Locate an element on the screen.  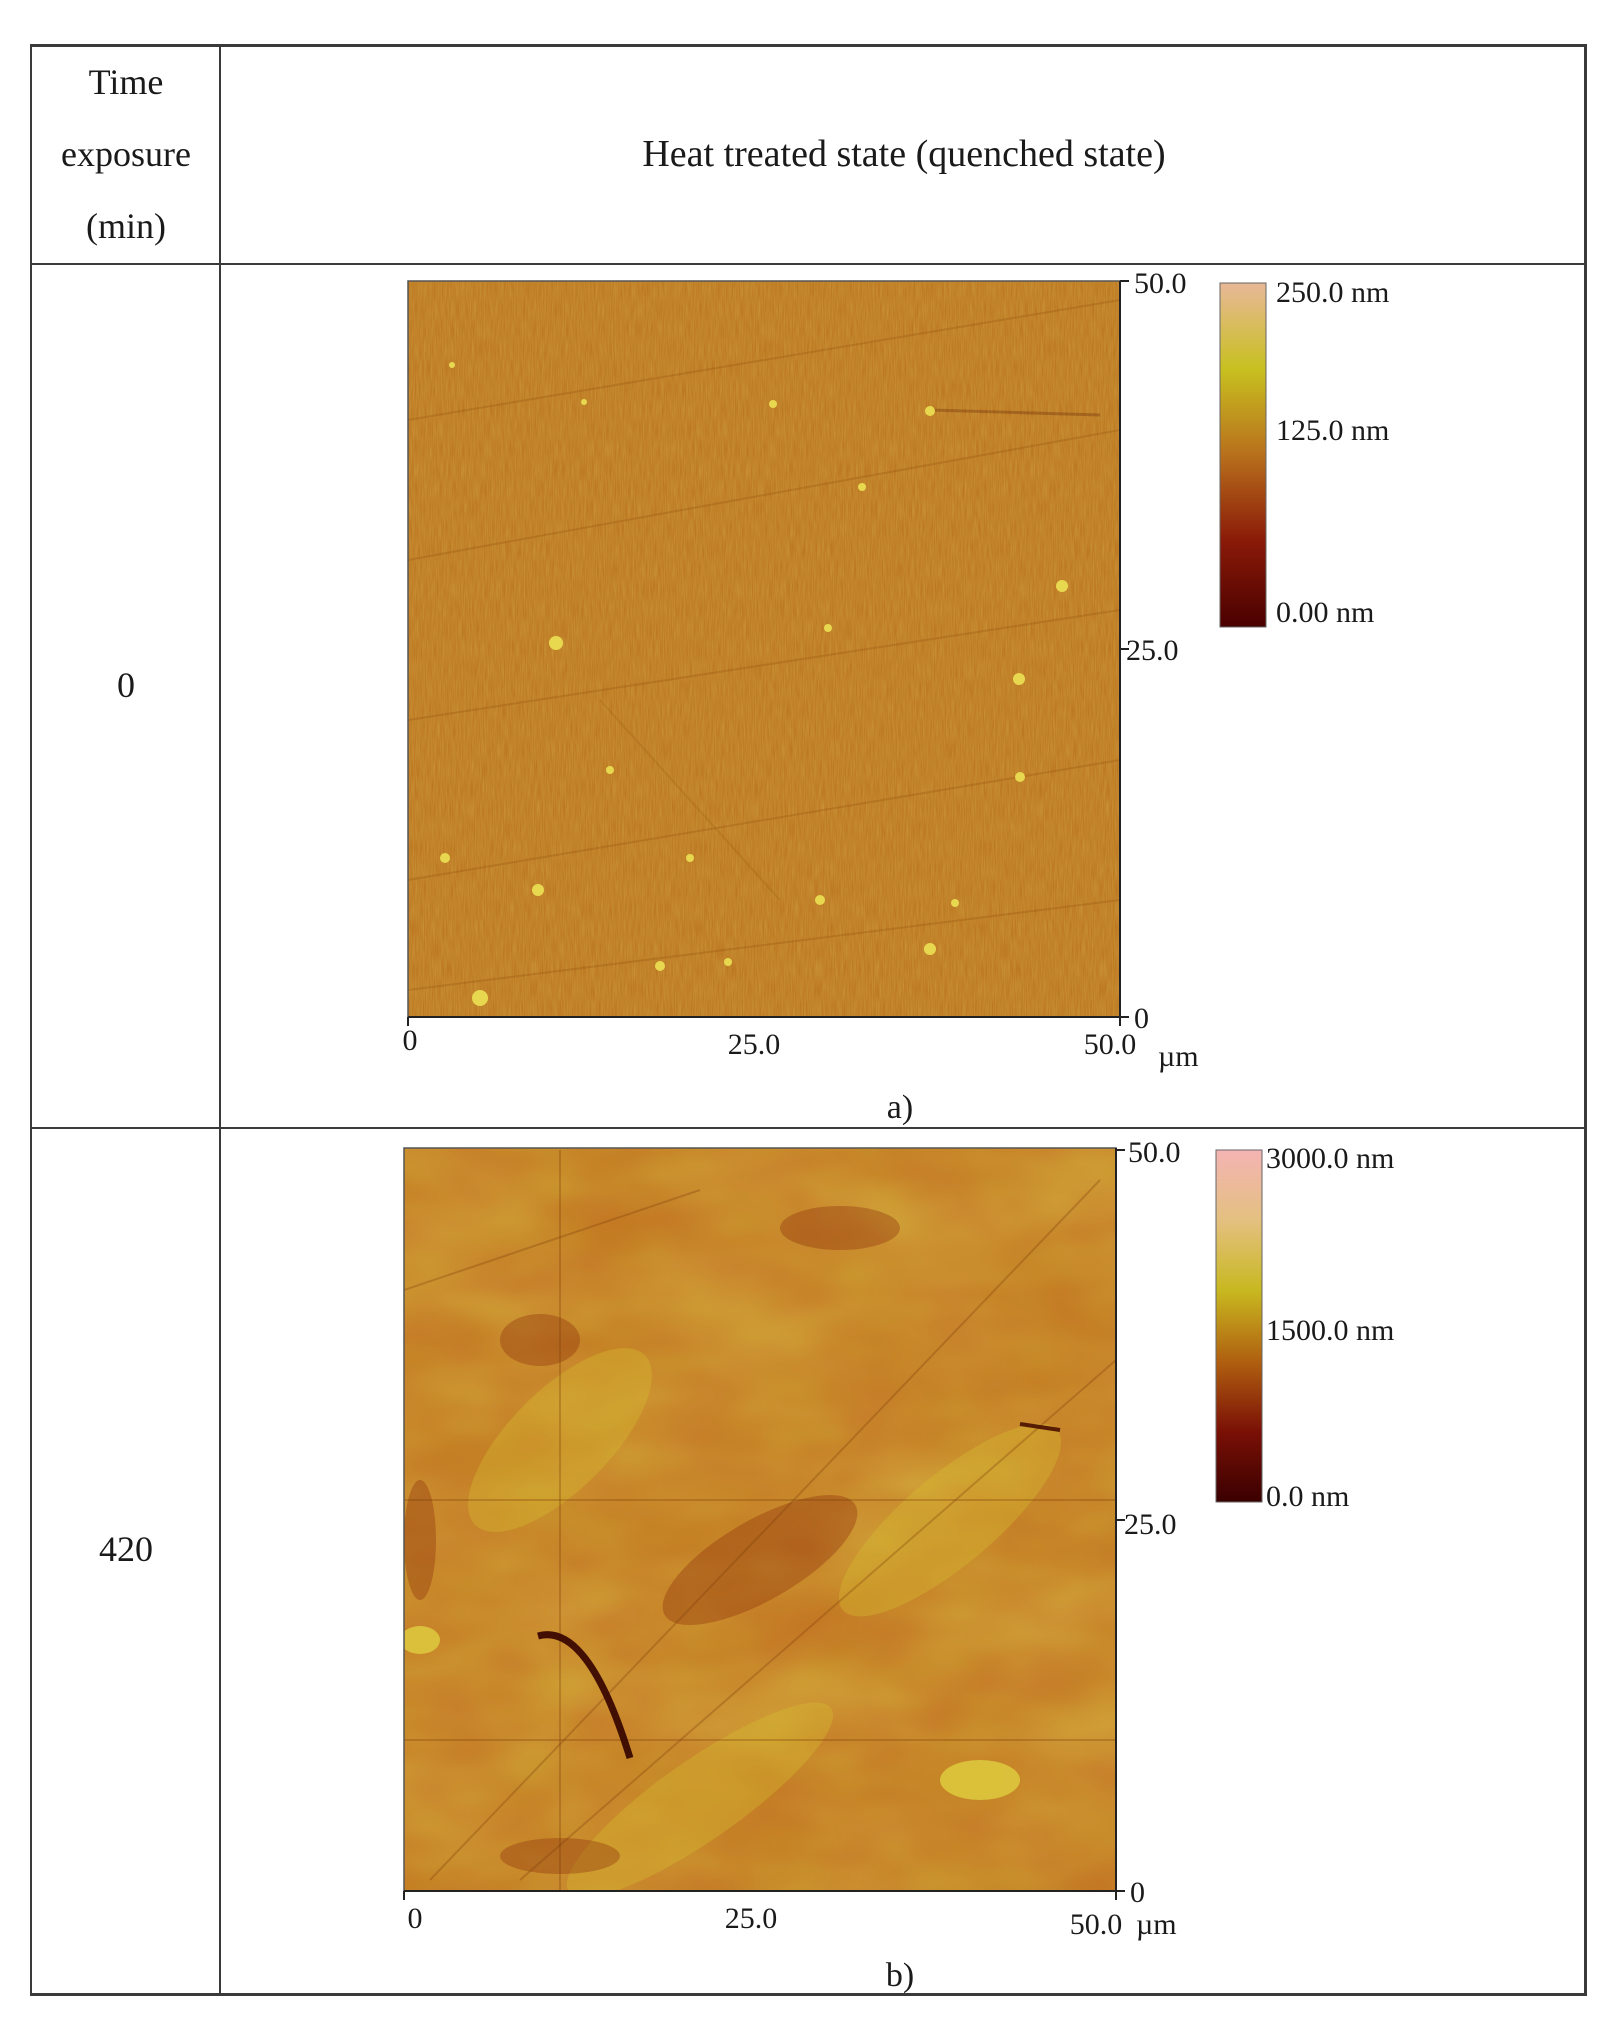
caption-b: b) is located at coordinates (900, 1975).